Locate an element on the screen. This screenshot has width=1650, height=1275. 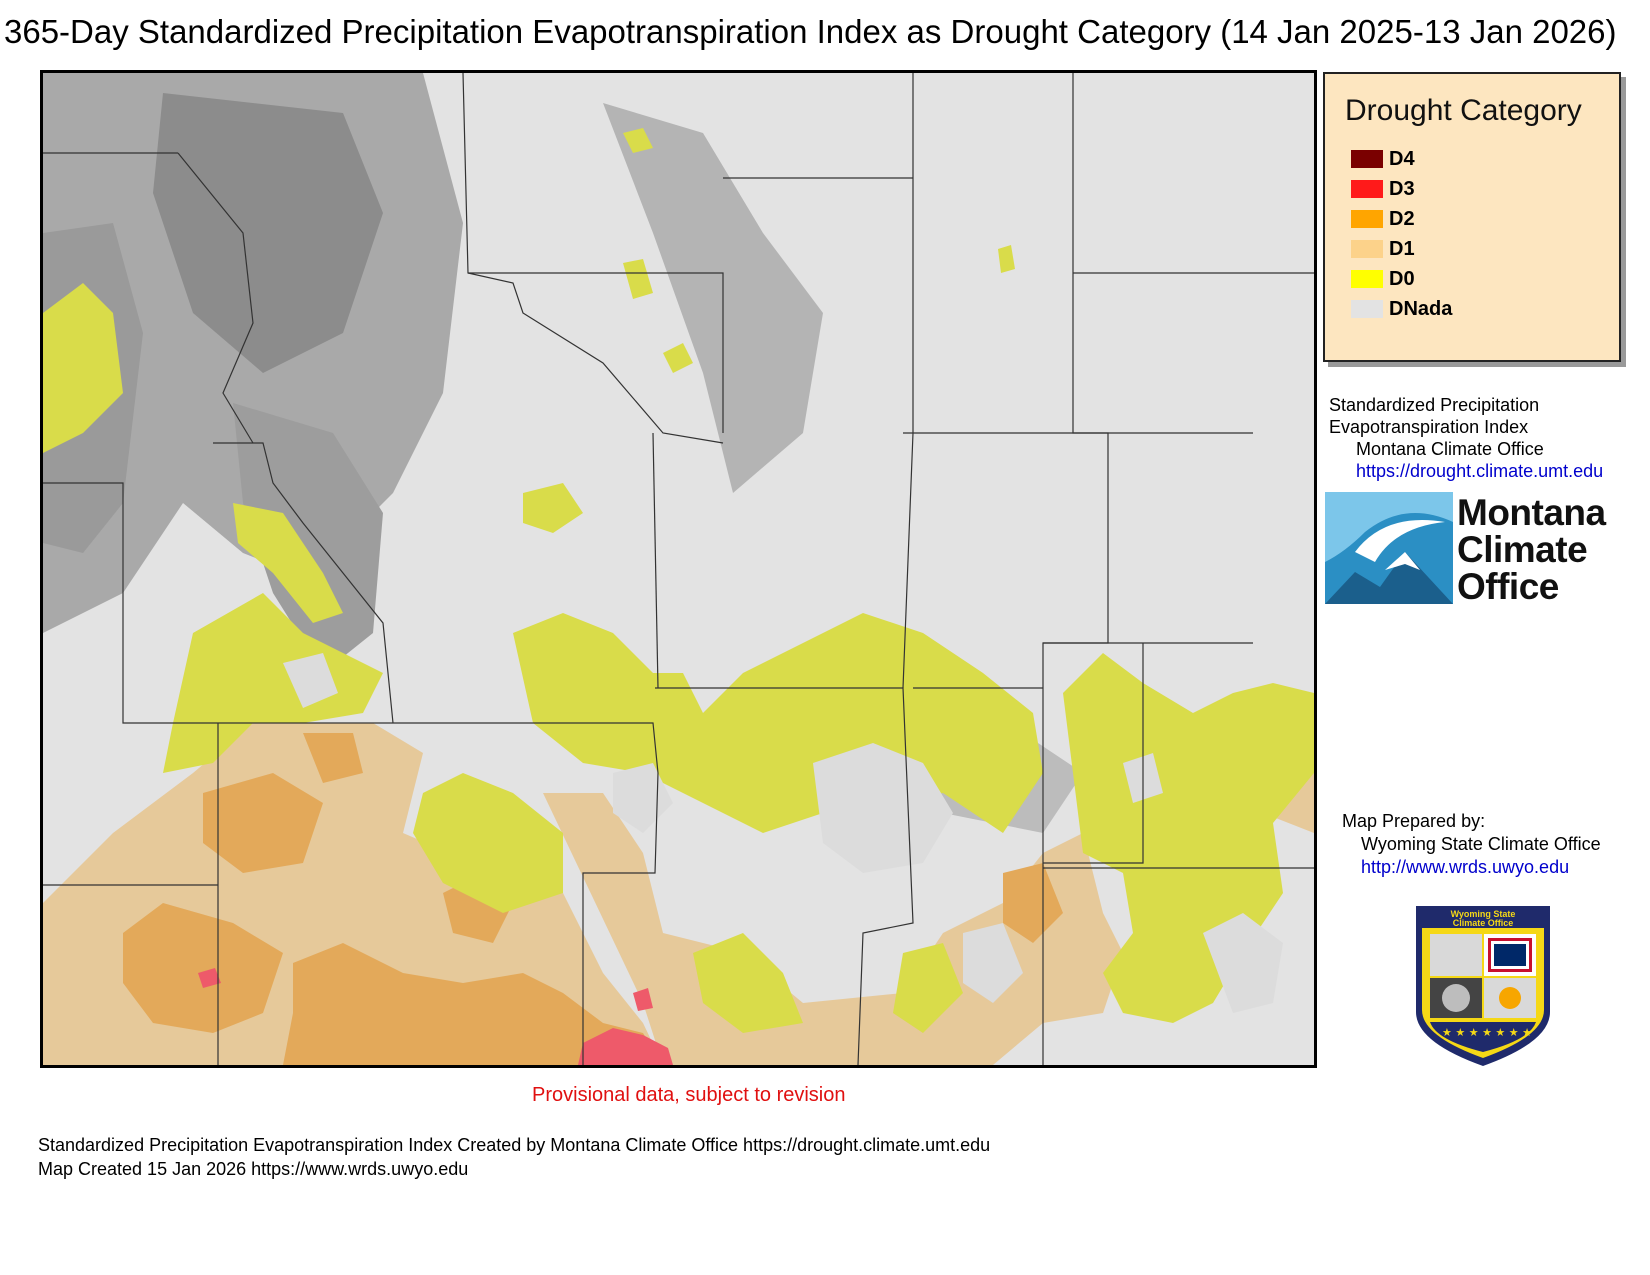
spei-credit-org: Montana Climate Office is located at coordinates (1450, 449).